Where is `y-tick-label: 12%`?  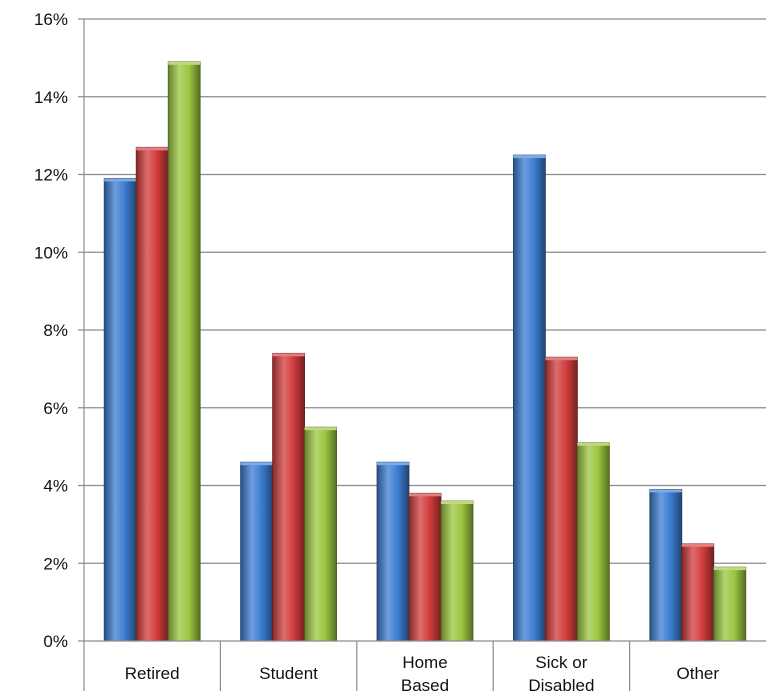
y-tick-label: 12% is located at coordinates (51, 175).